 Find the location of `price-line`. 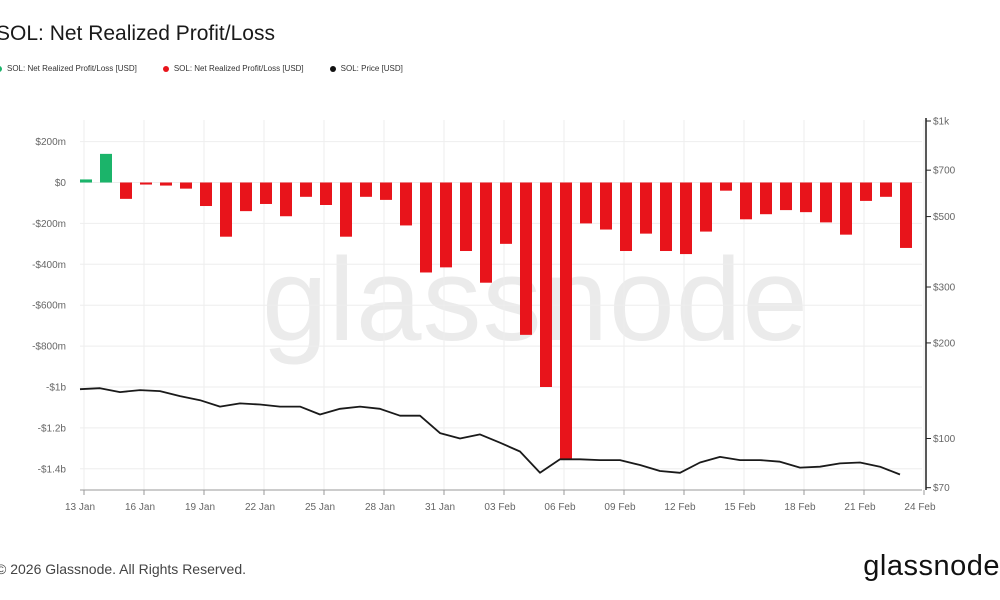

price-line is located at coordinates (490, 431).